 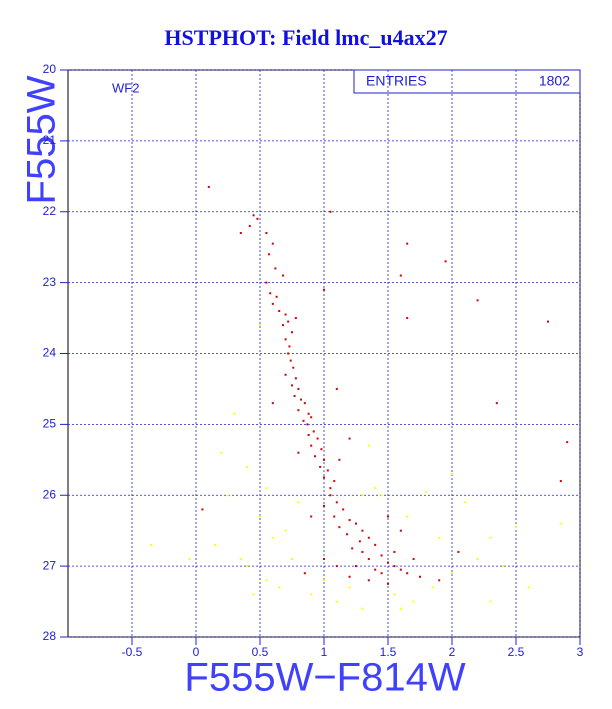 What do you see at coordinates (324, 652) in the screenshot?
I see `x-tick-label: 1` at bounding box center [324, 652].